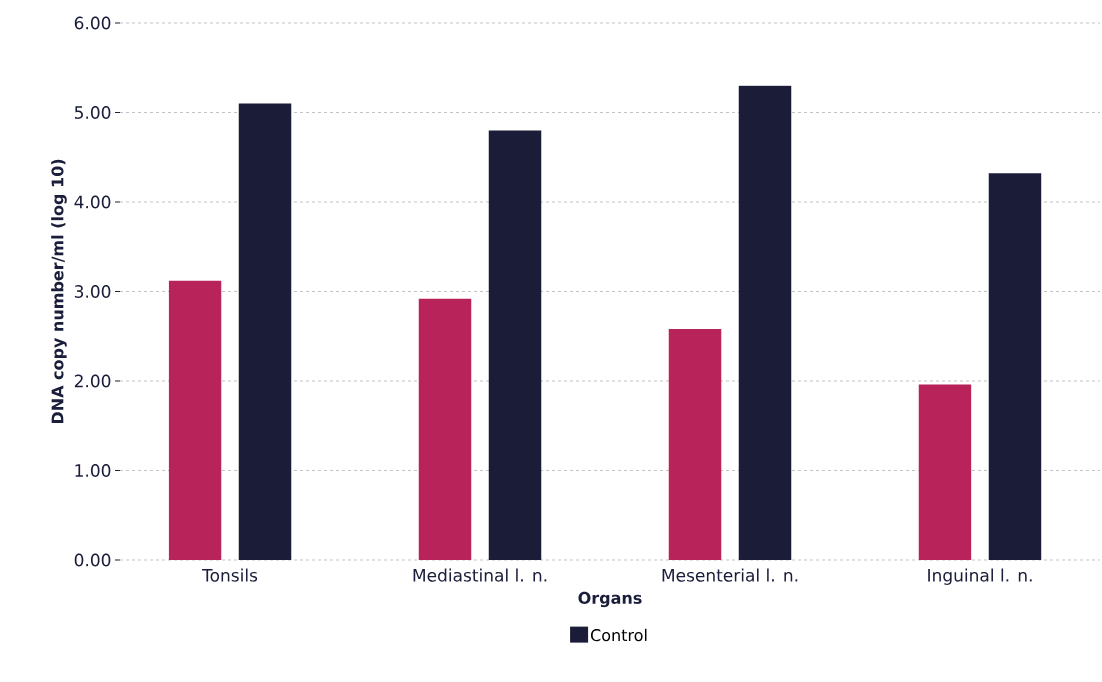  I want to click on x-tick-label: Inguinal l. n., so click(980, 576).